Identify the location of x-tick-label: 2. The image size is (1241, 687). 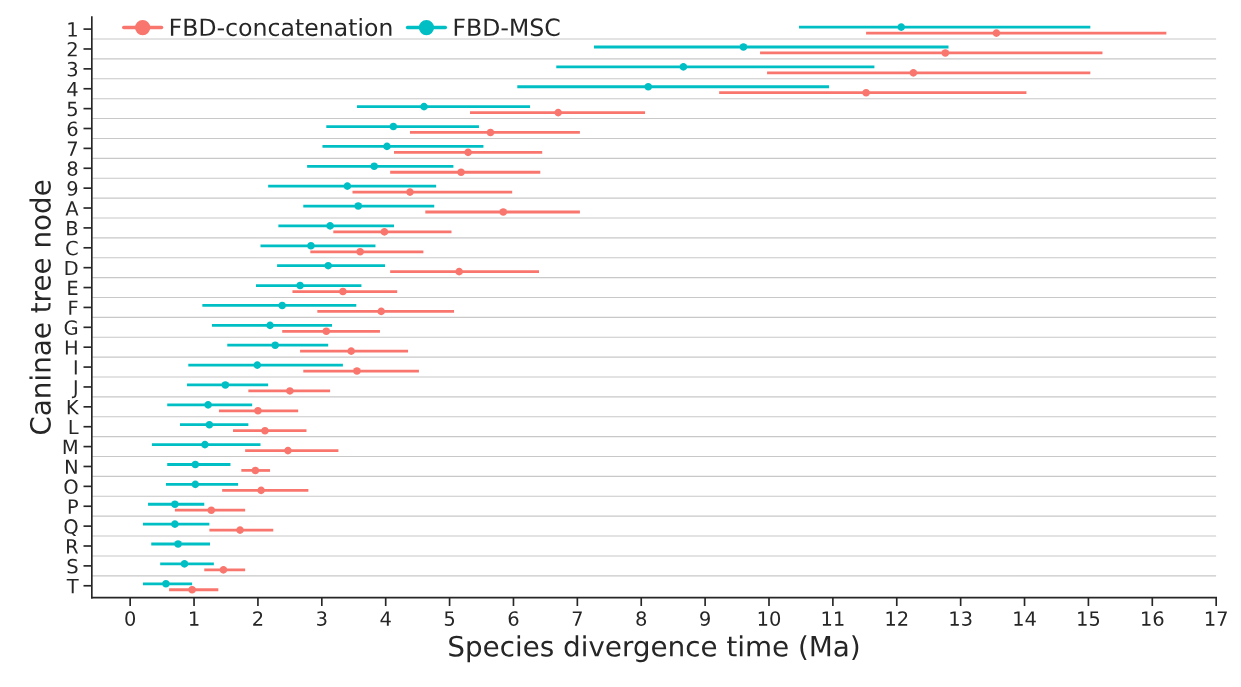
(258, 618).